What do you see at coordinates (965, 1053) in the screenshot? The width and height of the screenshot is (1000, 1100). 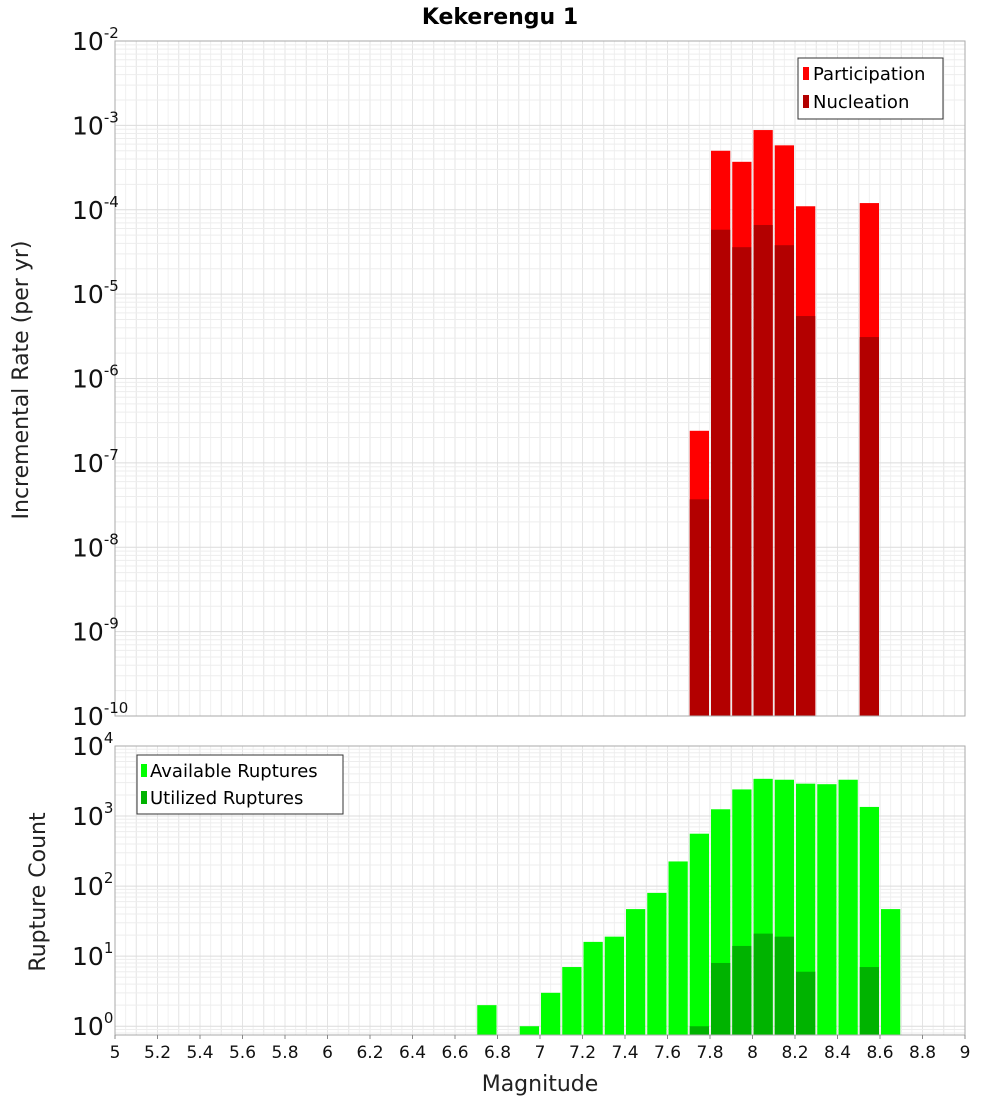 I see `x-tick-label: 9` at bounding box center [965, 1053].